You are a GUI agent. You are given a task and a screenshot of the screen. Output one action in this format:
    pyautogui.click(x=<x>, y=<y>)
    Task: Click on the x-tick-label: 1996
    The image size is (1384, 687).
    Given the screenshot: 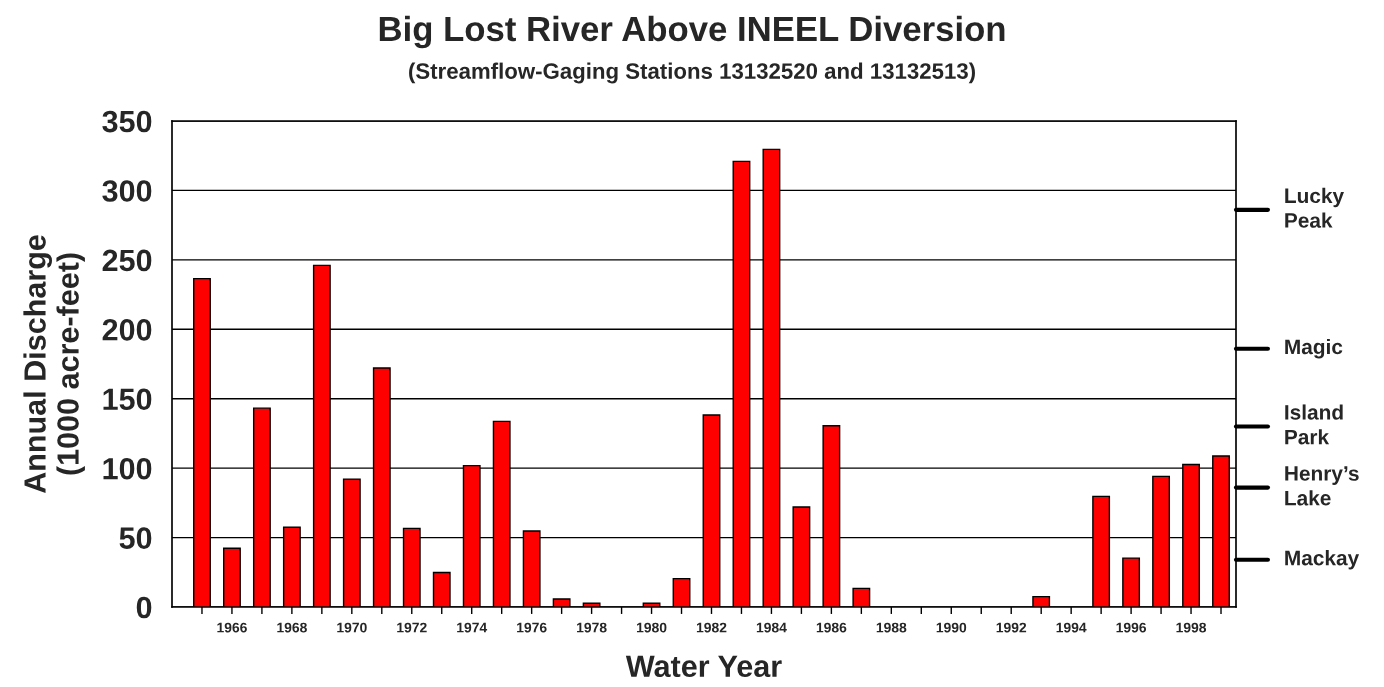 What is the action you would take?
    pyautogui.click(x=1131, y=627)
    